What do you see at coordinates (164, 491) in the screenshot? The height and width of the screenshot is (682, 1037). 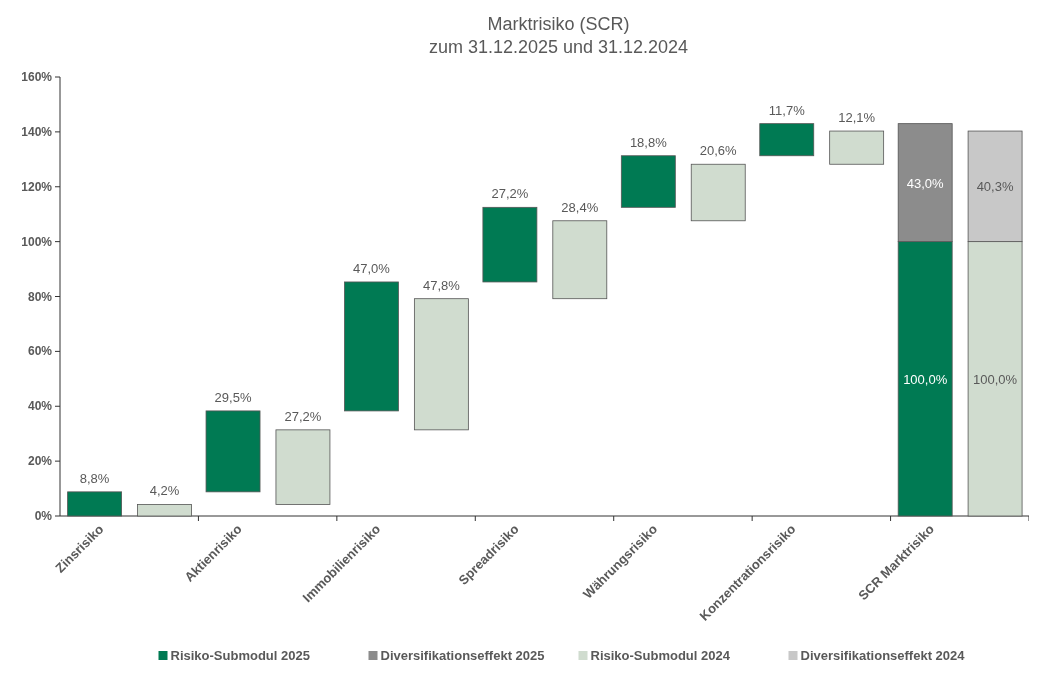 I see `data-label: 4,2%` at bounding box center [164, 491].